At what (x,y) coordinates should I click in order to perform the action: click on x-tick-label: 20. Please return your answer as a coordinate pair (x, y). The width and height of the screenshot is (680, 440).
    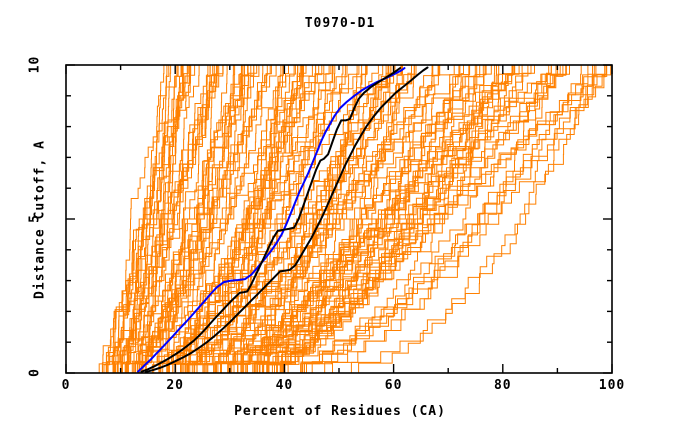
    Looking at the image, I should click on (175, 385).